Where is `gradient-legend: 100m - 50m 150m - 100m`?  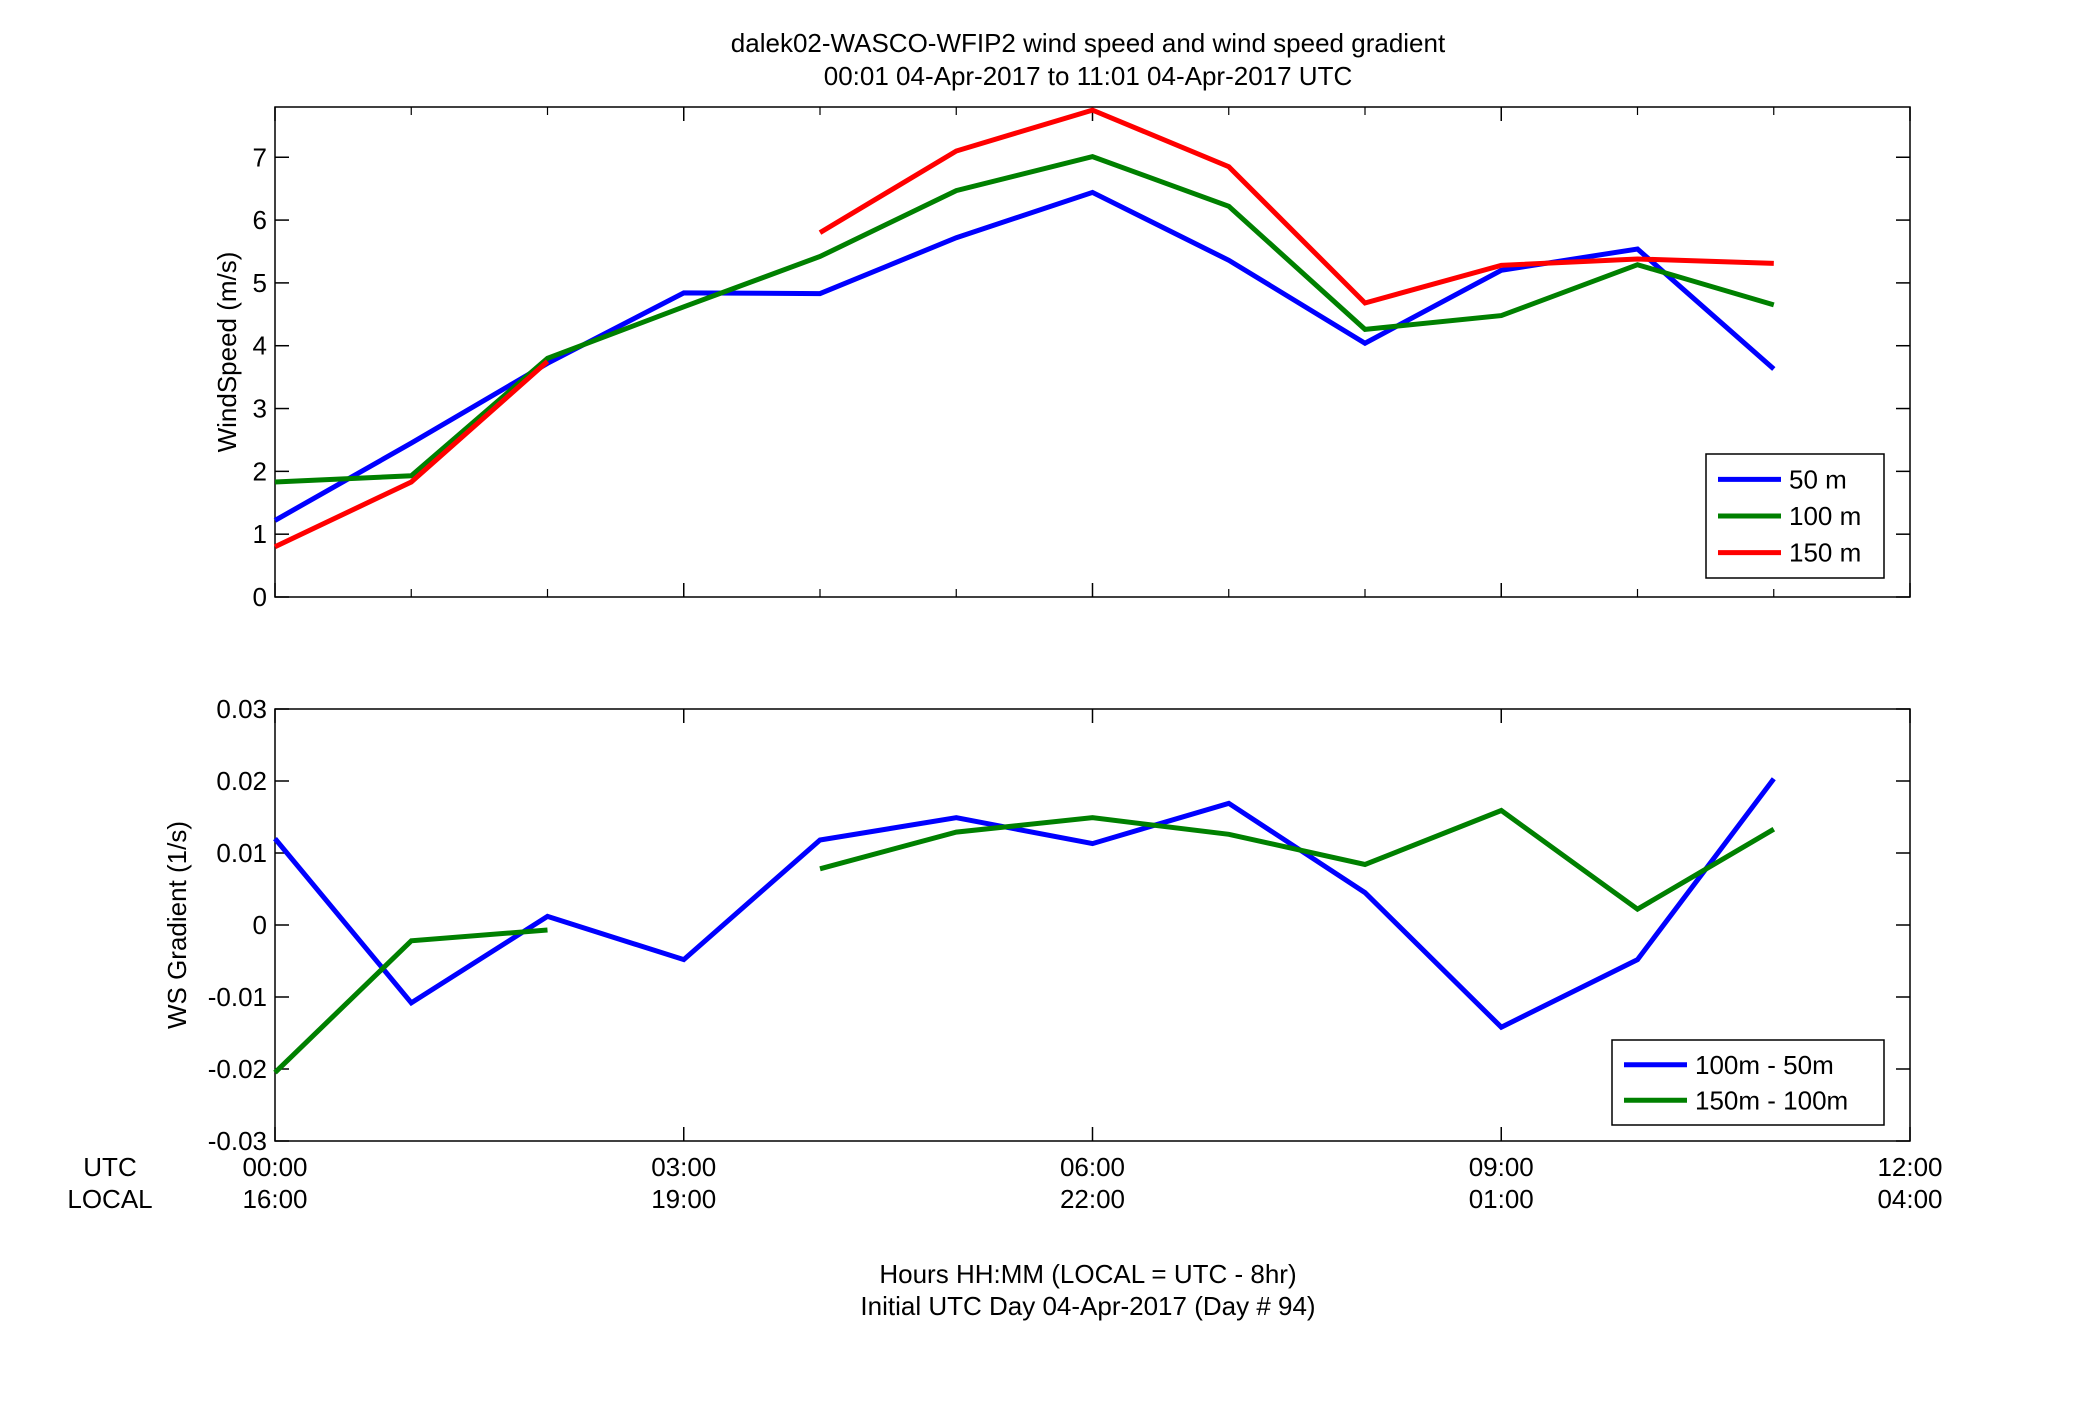
gradient-legend: 100m - 50m 150m - 100m is located at coordinates (1748, 1082).